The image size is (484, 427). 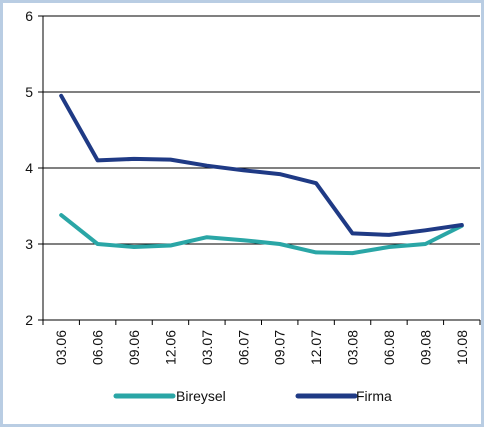 I want to click on y-tick-label: 5, so click(x=29, y=92).